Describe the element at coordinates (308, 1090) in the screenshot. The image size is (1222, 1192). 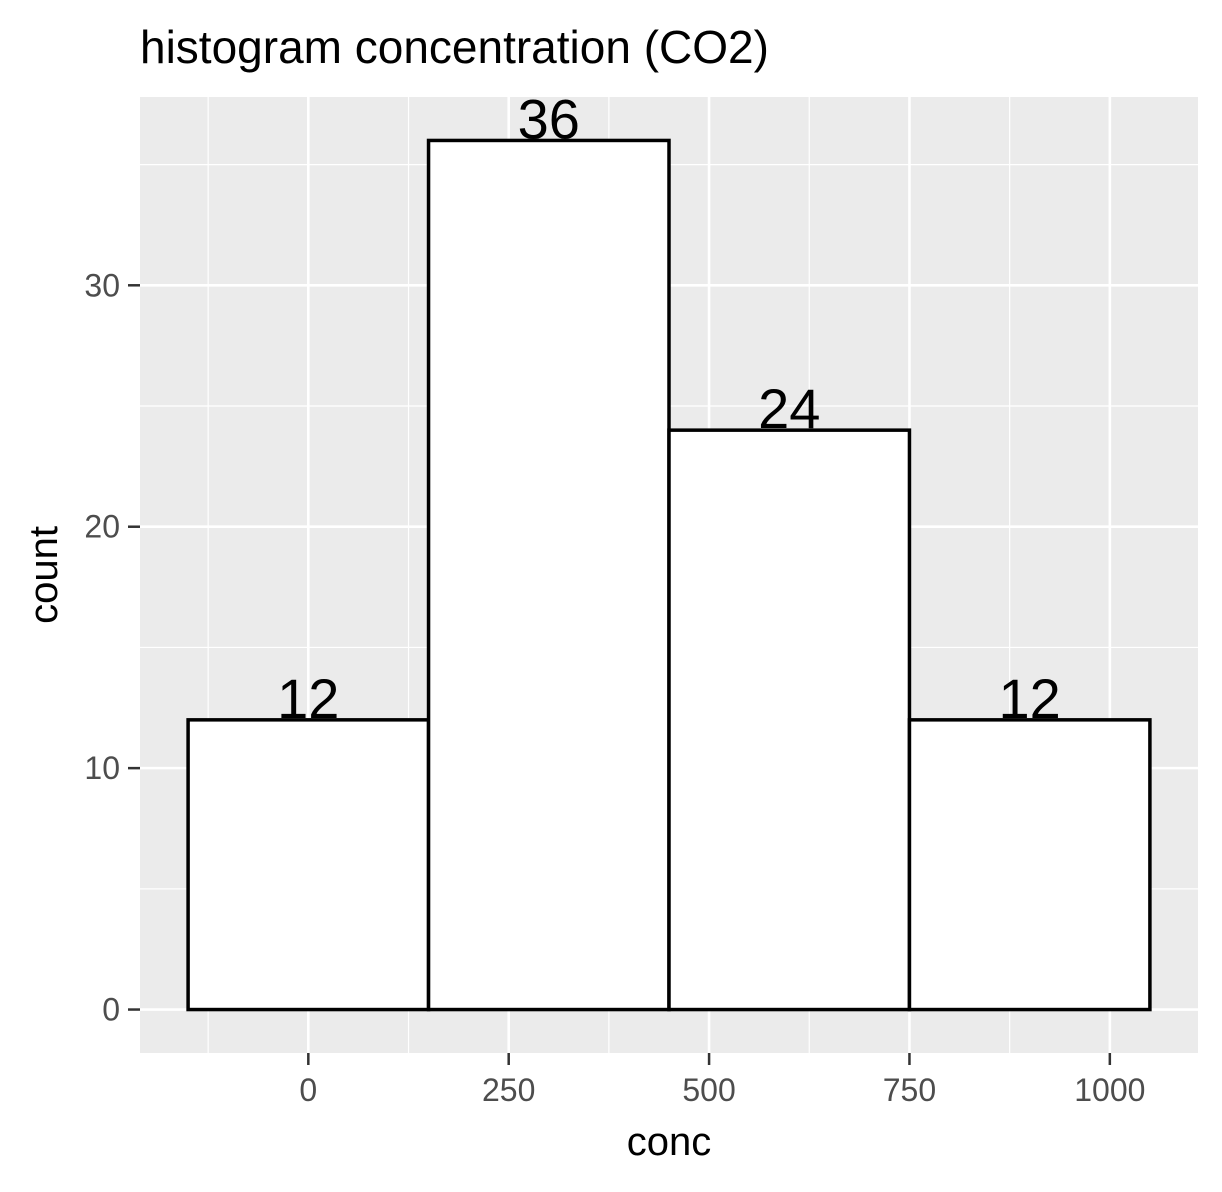
I see `x-tick-label: 0` at that location.